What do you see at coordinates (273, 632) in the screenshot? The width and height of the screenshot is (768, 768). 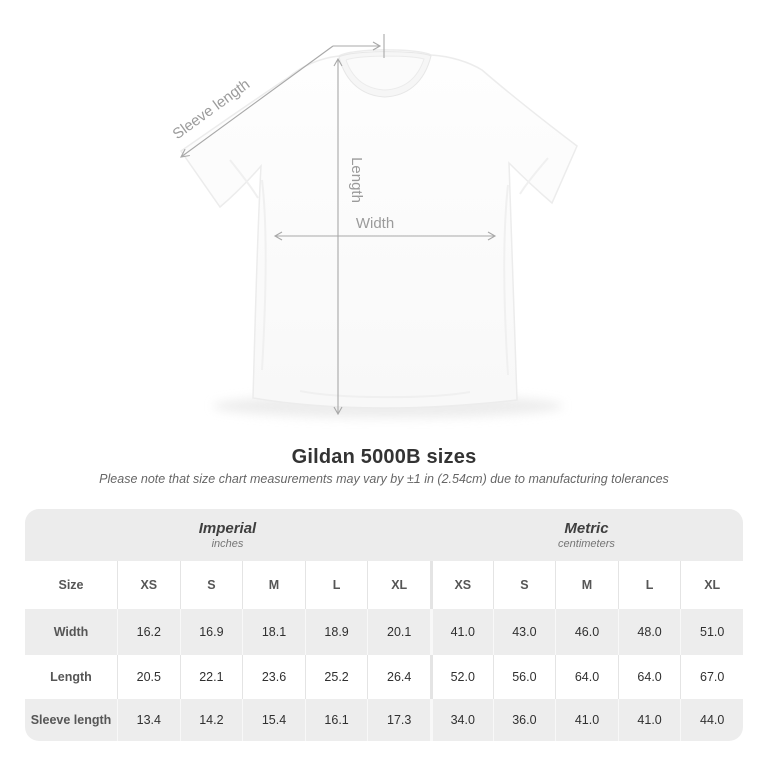 I see `table-cell: 18.1` at bounding box center [273, 632].